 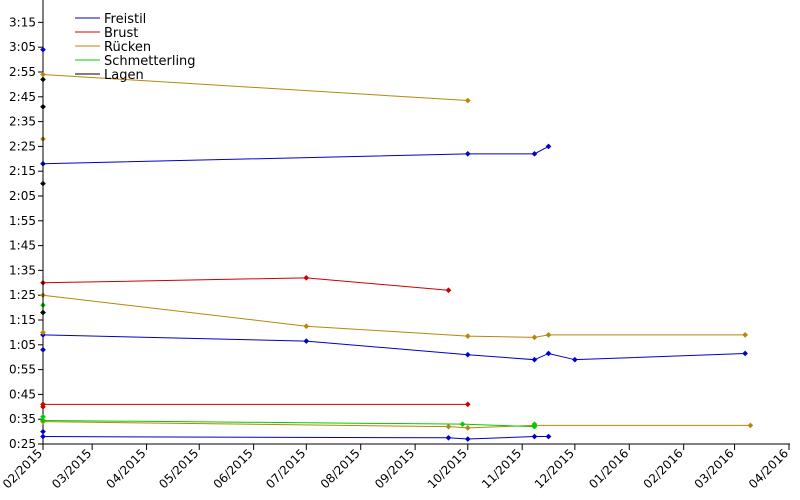 I want to click on x-tick-label: 02/2015, so click(x=22, y=468).